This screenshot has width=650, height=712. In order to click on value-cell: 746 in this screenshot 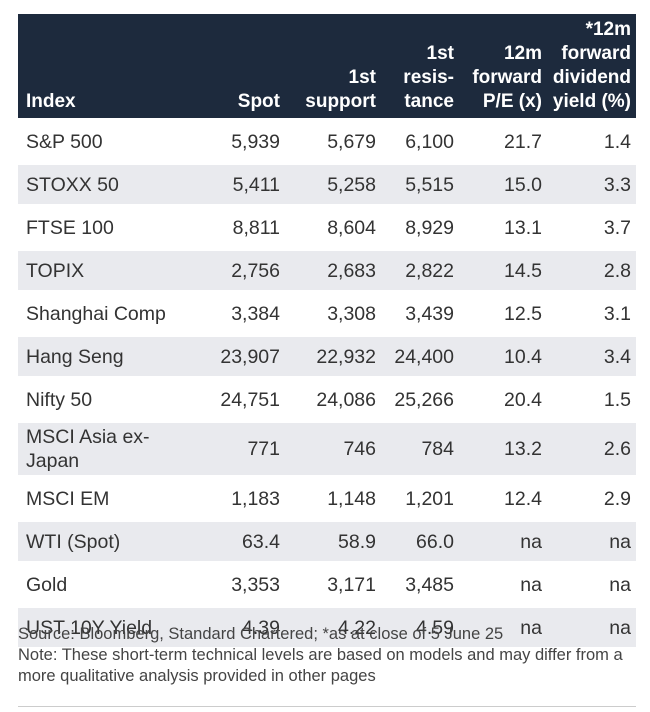, I will do `click(333, 448)`.